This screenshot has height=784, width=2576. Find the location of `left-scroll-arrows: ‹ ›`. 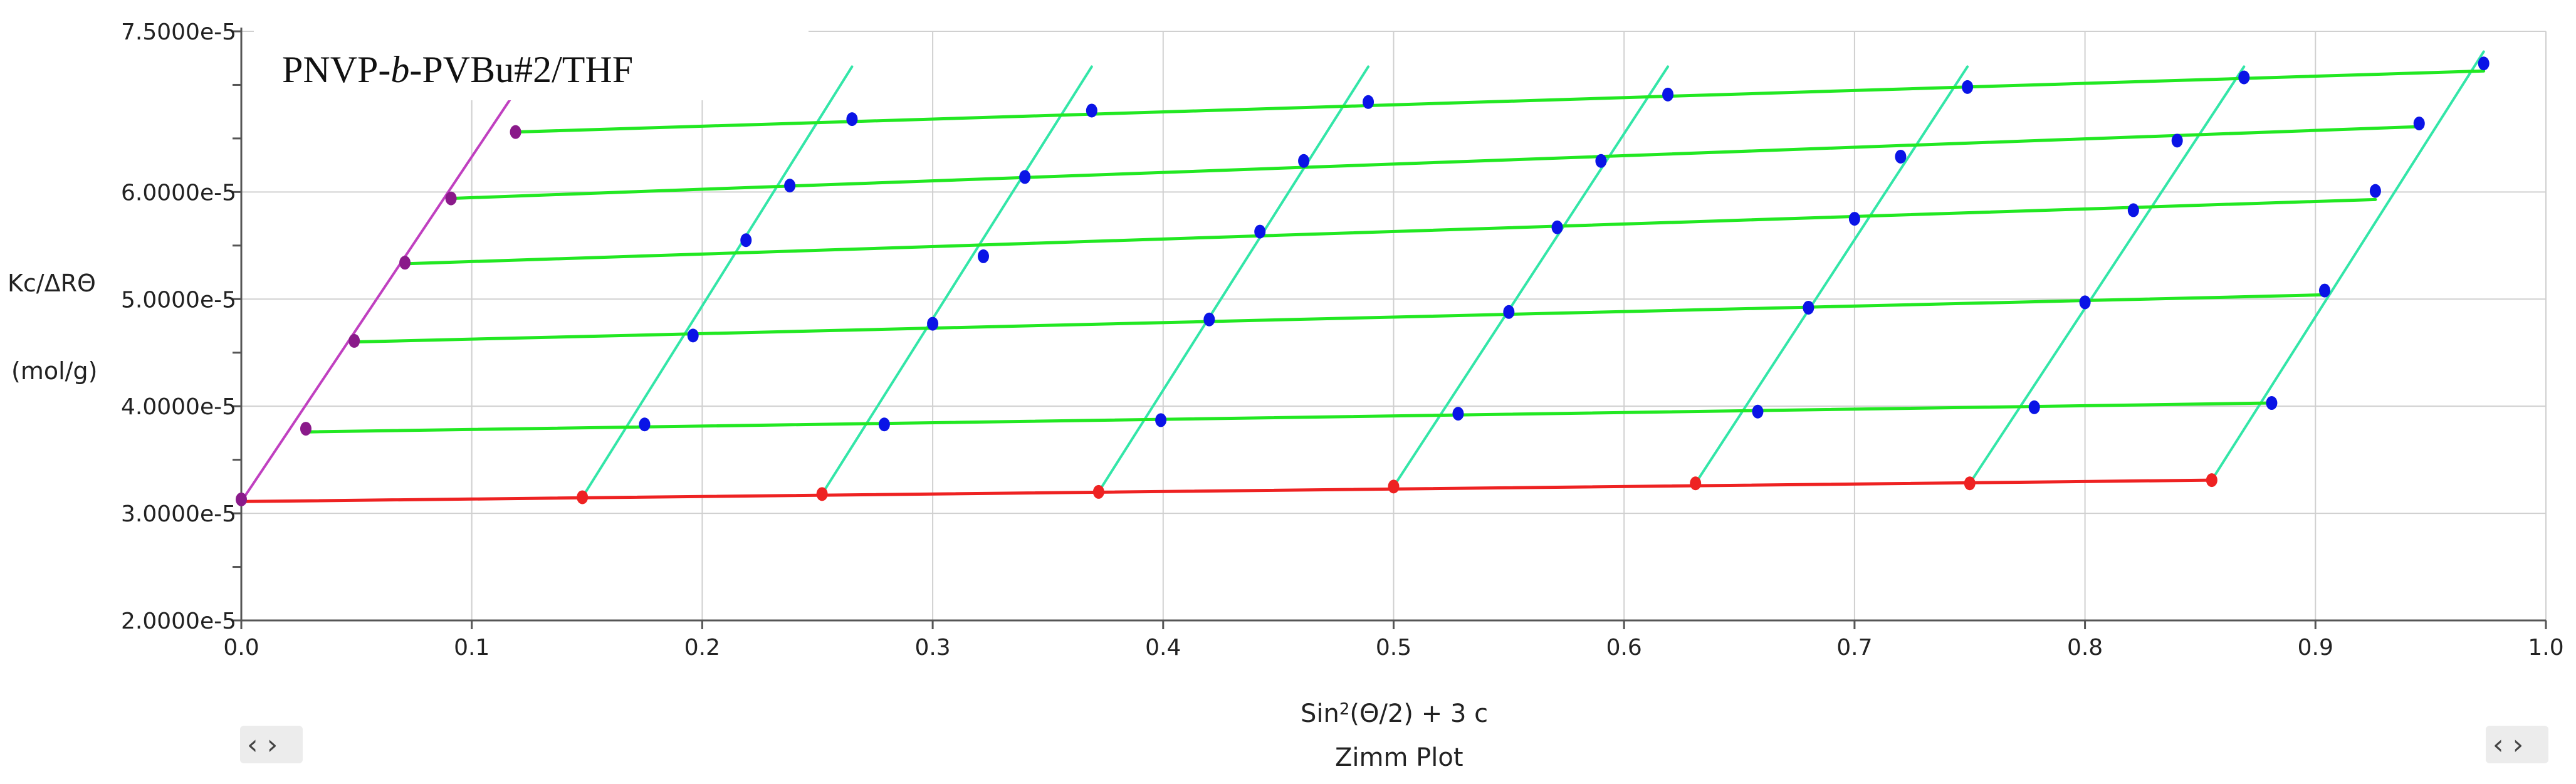

left-scroll-arrows: ‹ › is located at coordinates (262, 745).